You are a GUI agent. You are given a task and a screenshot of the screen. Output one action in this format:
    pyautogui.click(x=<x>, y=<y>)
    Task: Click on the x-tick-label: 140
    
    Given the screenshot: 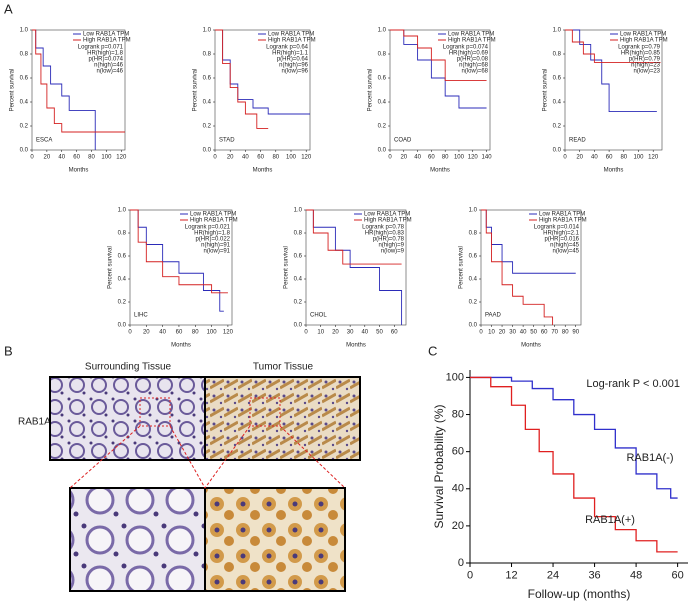 What is the action you would take?
    pyautogui.click(x=487, y=157)
    